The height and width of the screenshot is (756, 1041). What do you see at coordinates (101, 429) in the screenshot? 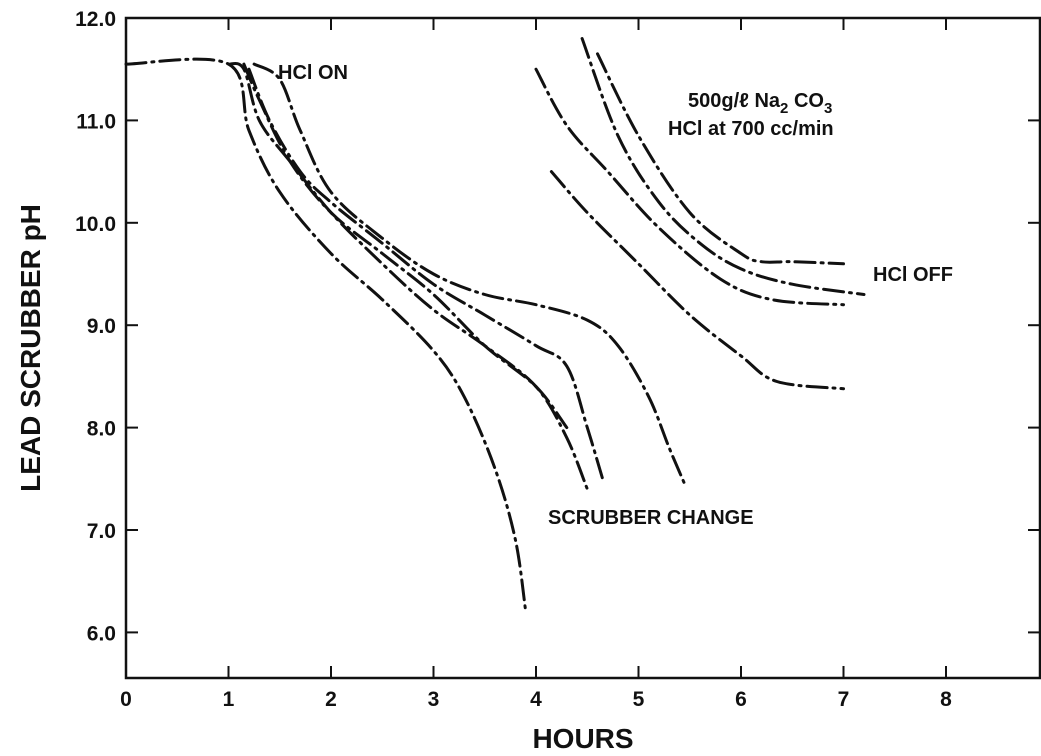
I see `y-tick-label: 8.0` at bounding box center [101, 429].